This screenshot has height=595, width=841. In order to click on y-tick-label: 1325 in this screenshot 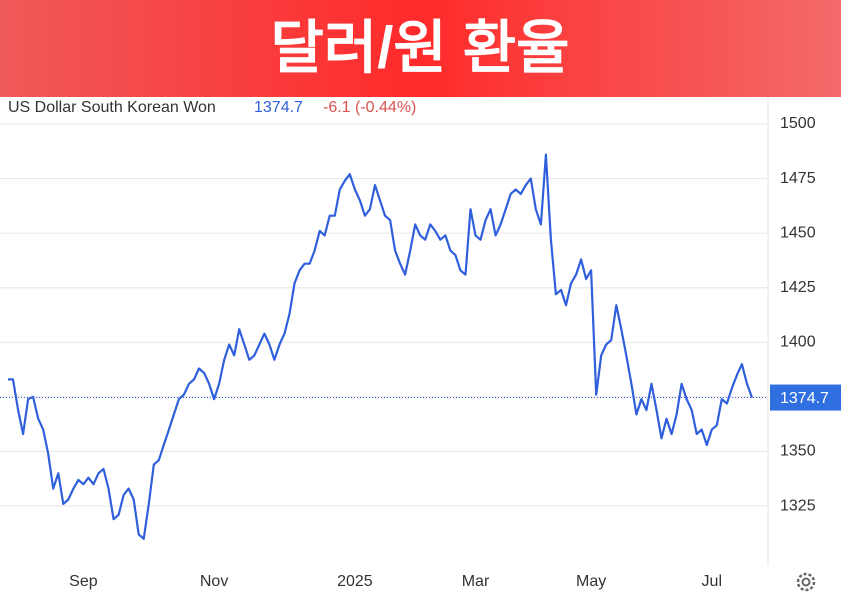, I will do `click(798, 505)`.